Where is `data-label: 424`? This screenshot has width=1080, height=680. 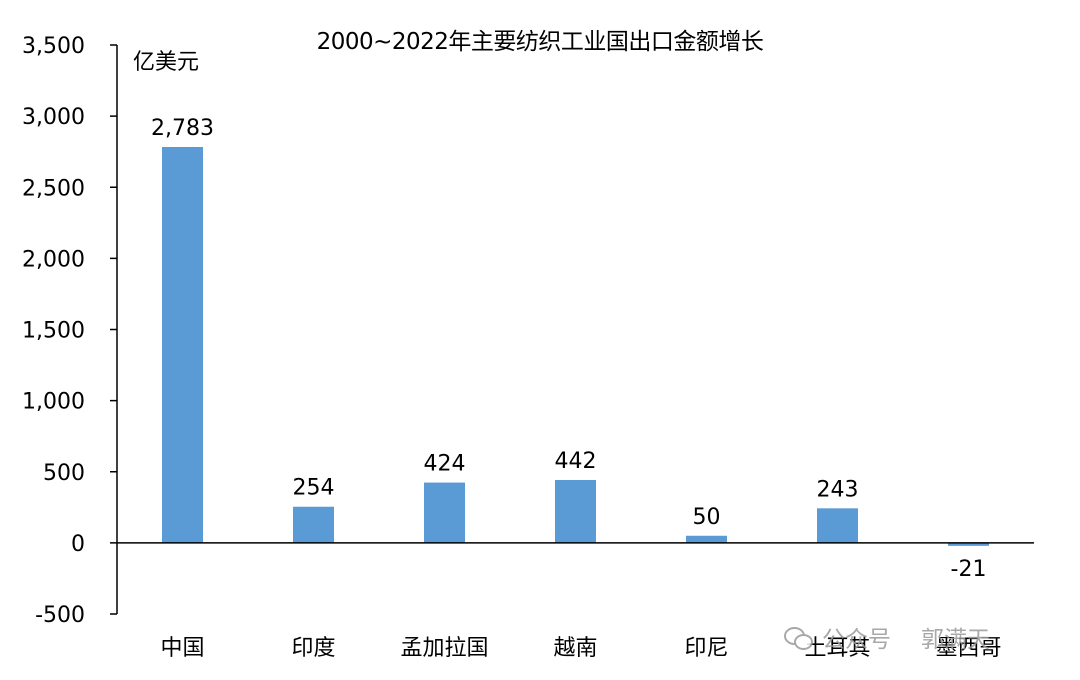
data-label: 424 is located at coordinates (445, 464).